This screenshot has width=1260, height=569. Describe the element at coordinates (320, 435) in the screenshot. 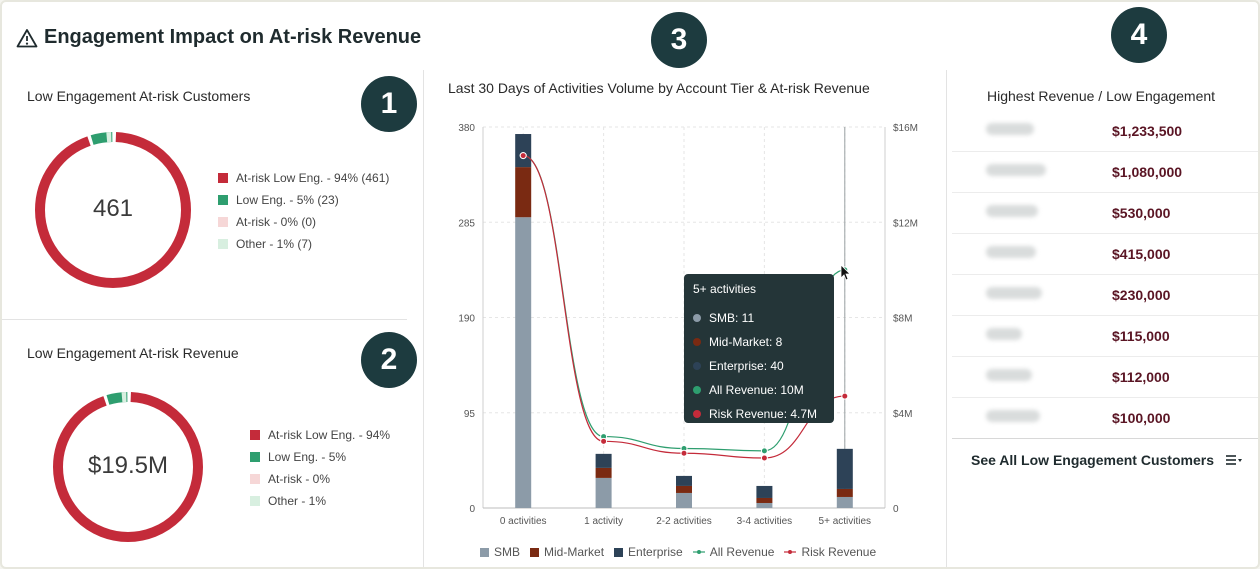

I see `legend-item: At-risk Low Eng. - 94%` at that location.